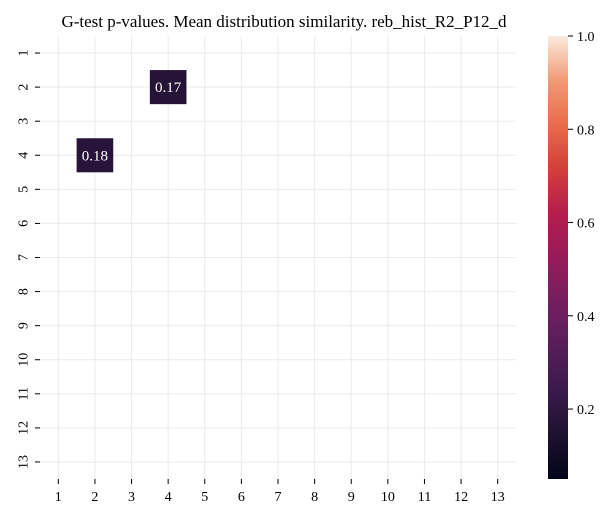  Describe the element at coordinates (498, 497) in the screenshot. I see `x-tick-label: 13` at that location.